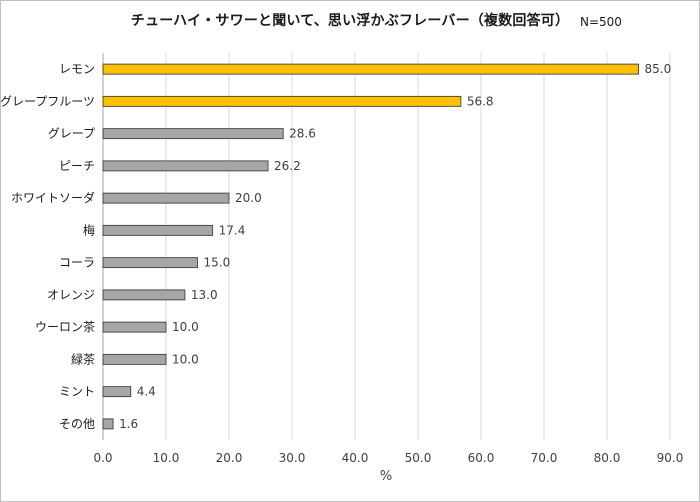 The image size is (700, 502). I want to click on value-label: 4.4, so click(146, 392).